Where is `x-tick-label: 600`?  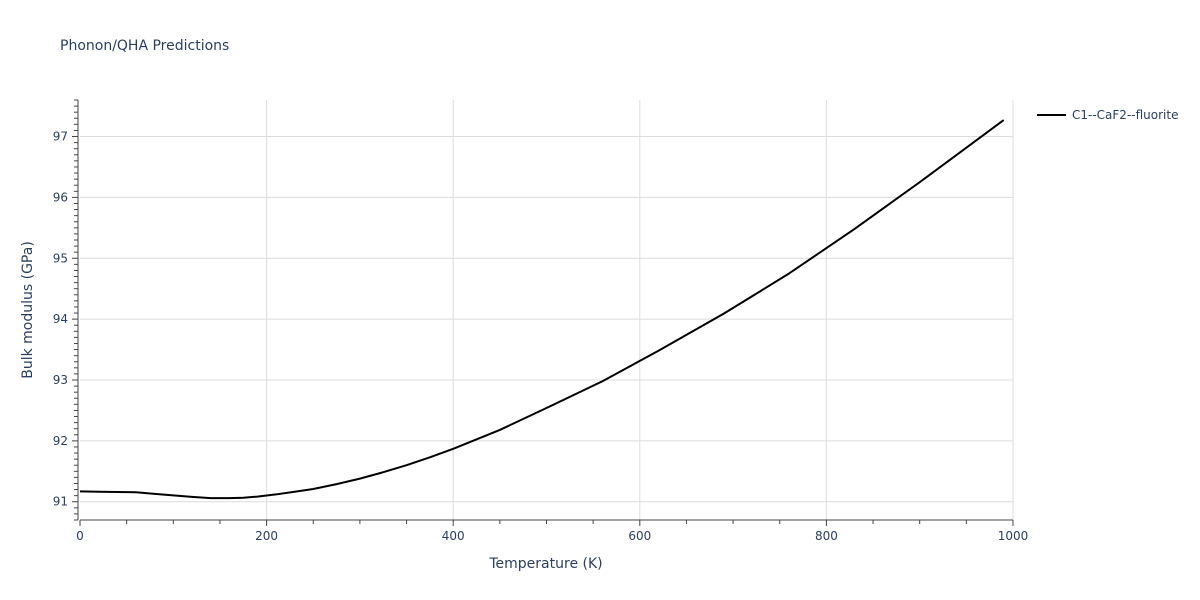
x-tick-label: 600 is located at coordinates (639, 536).